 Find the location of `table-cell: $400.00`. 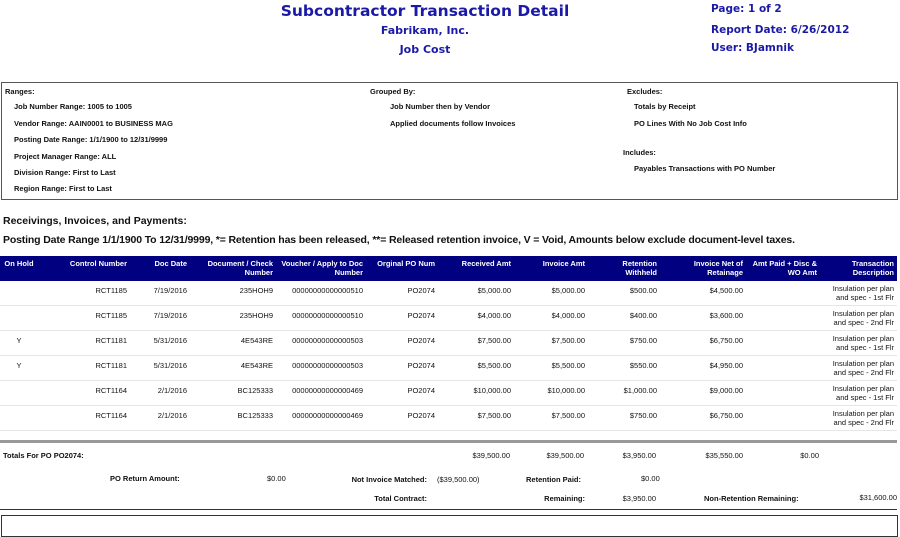

table-cell: $400.00 is located at coordinates (624, 318).